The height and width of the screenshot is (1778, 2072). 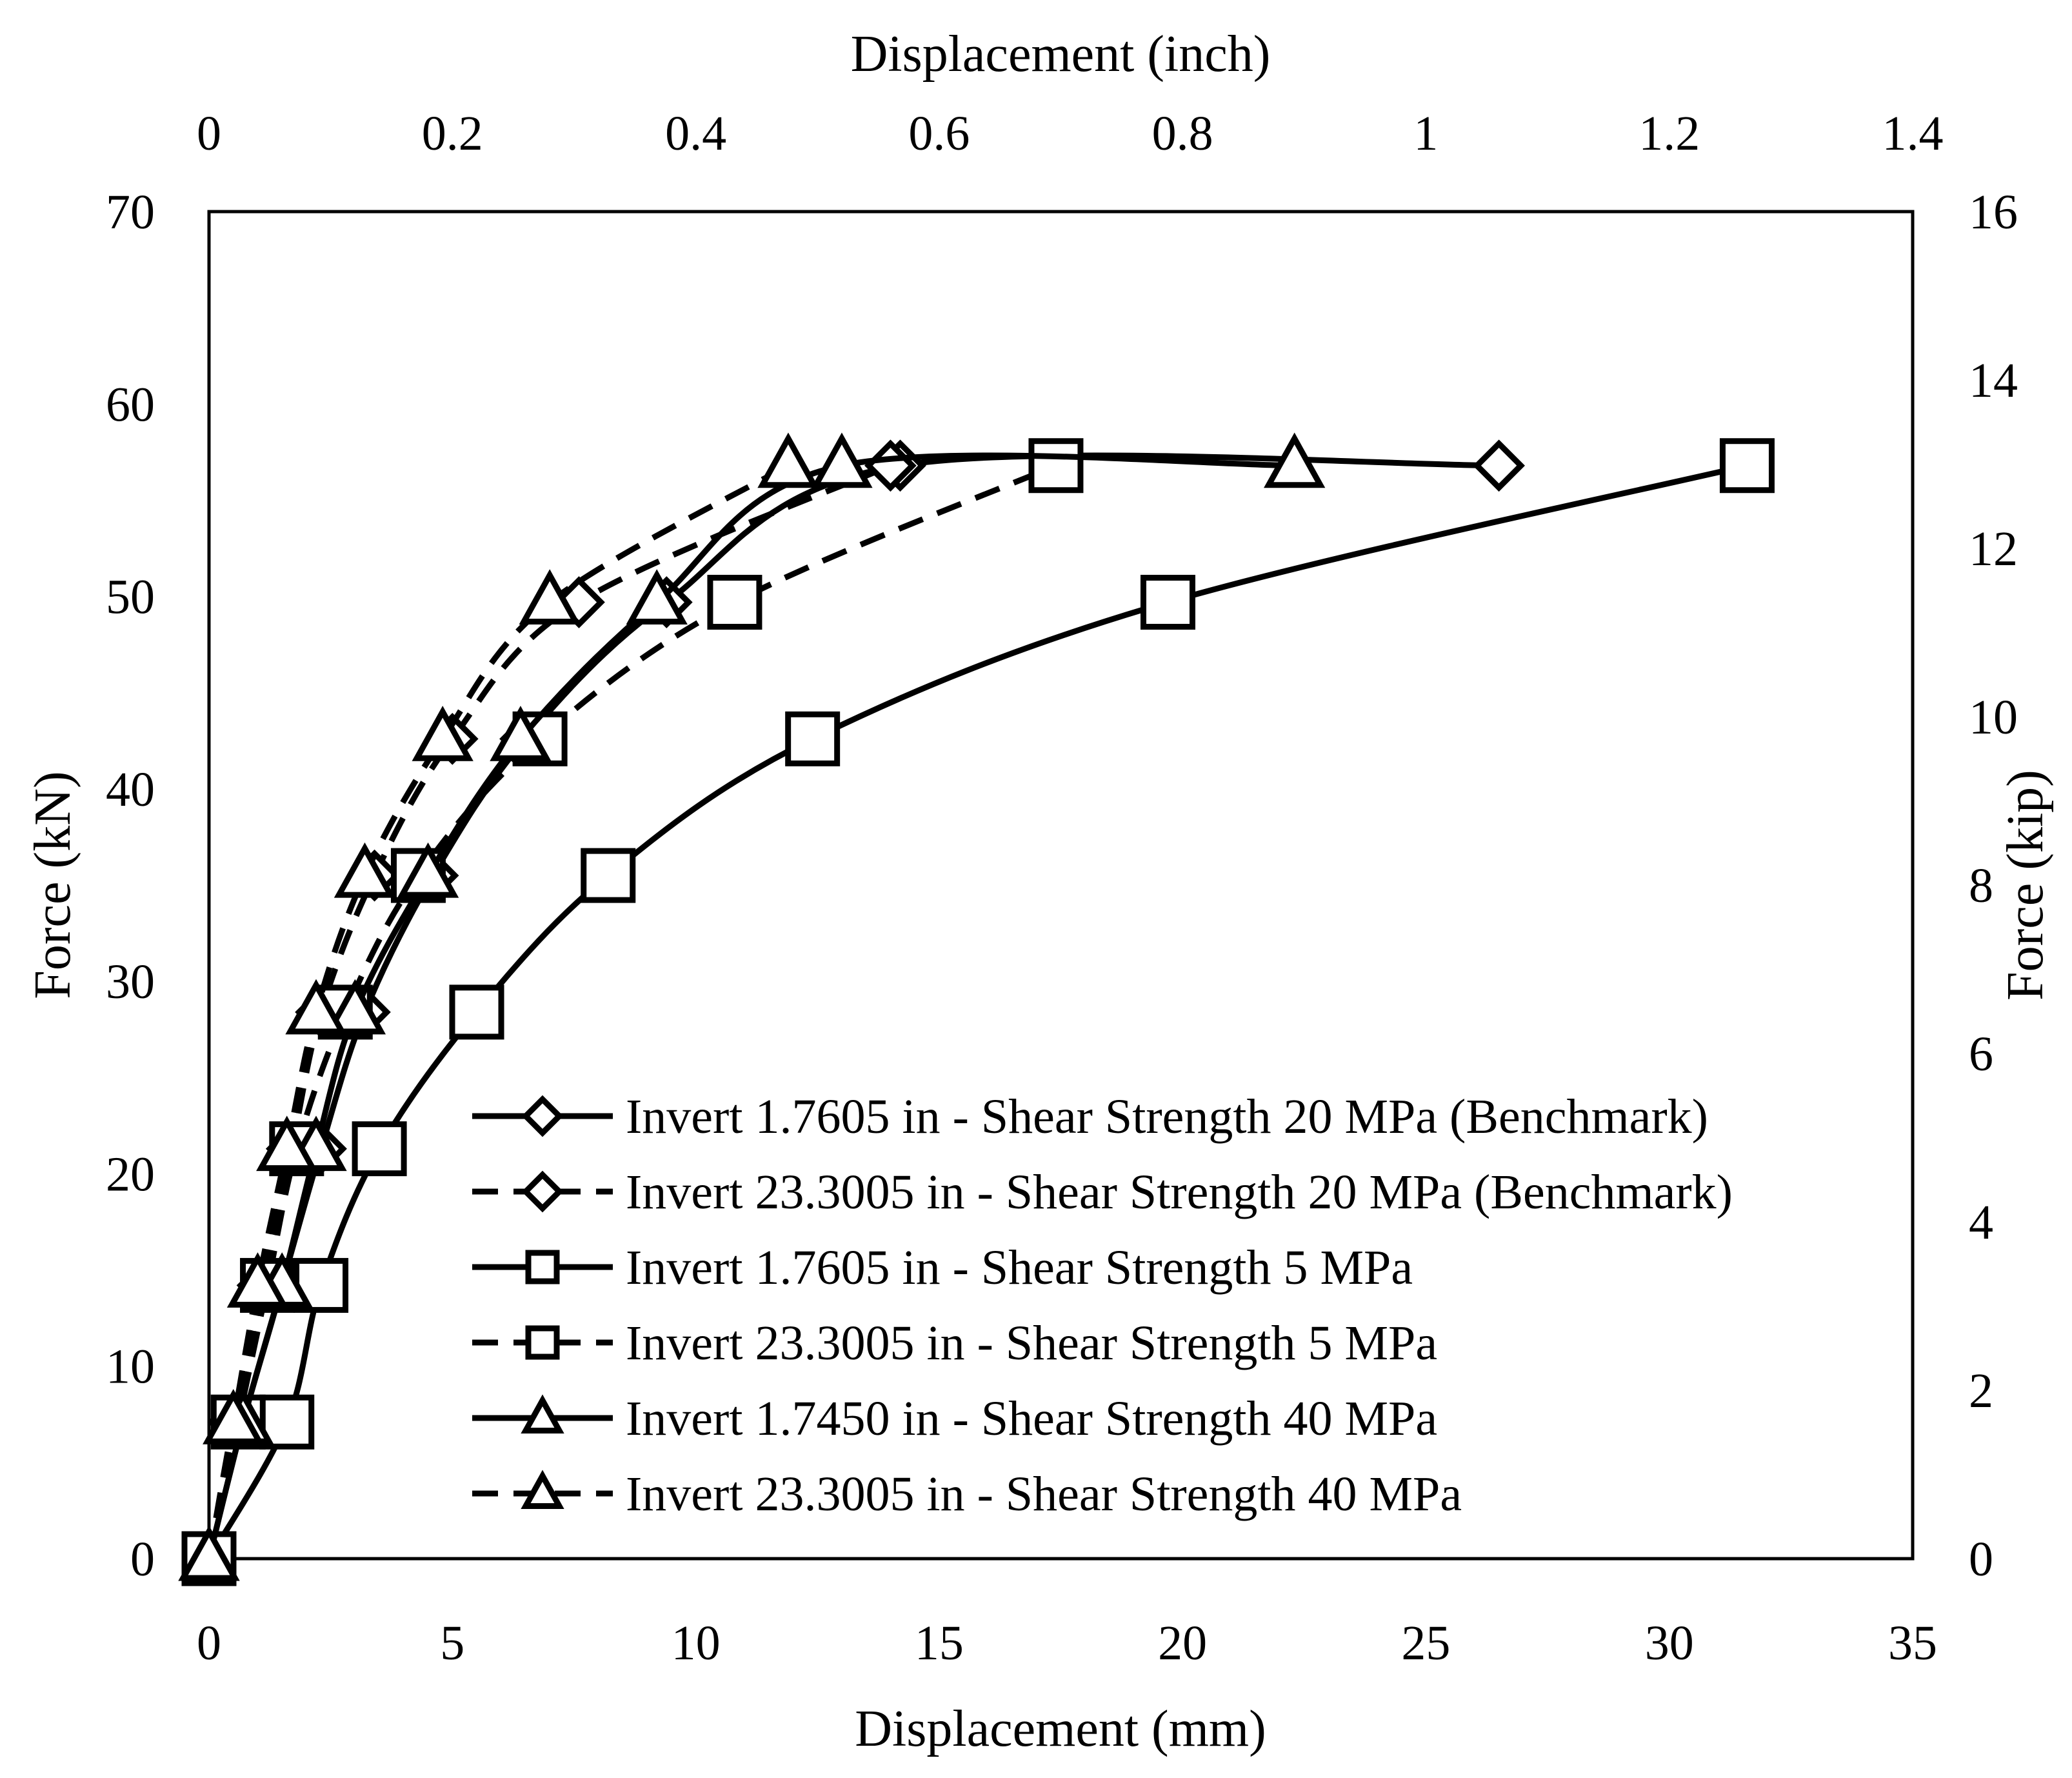 What do you see at coordinates (1019, 1268) in the screenshot?
I see `legend-label: Invert 1.7605 in - Shear Strength 5 MPa` at bounding box center [1019, 1268].